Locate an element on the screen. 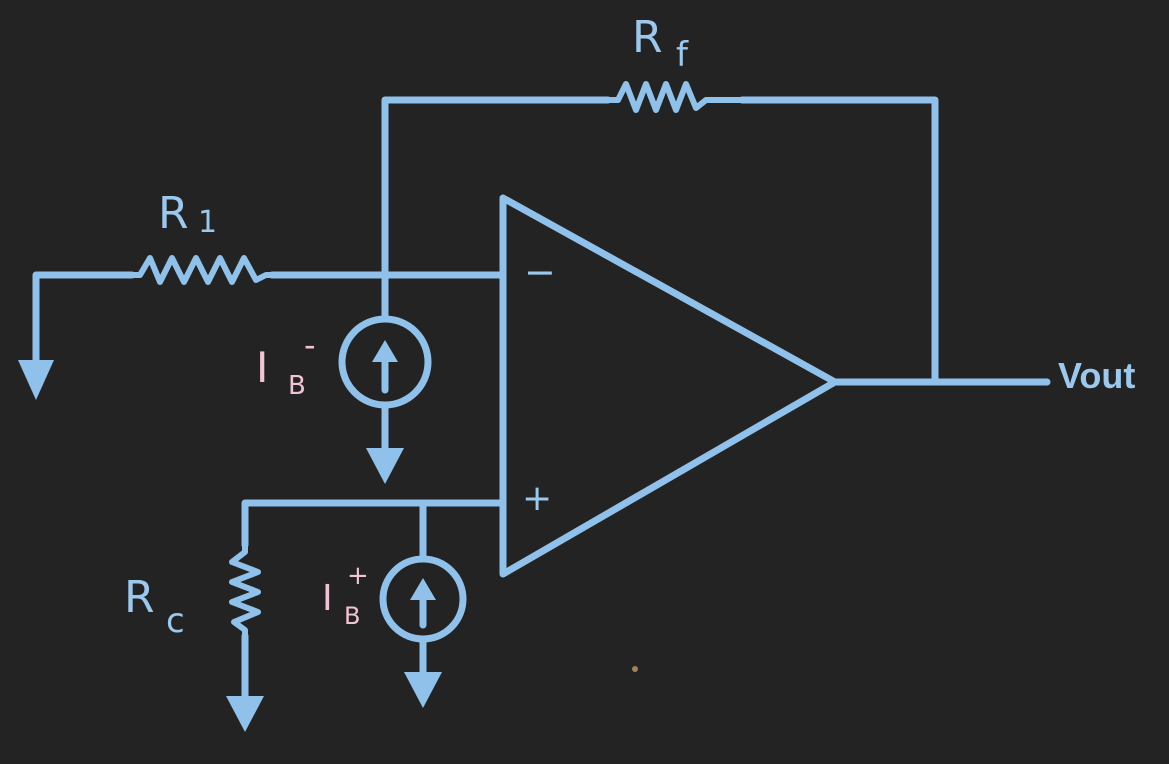  r1-label-sub: 1 is located at coordinates (207, 222).